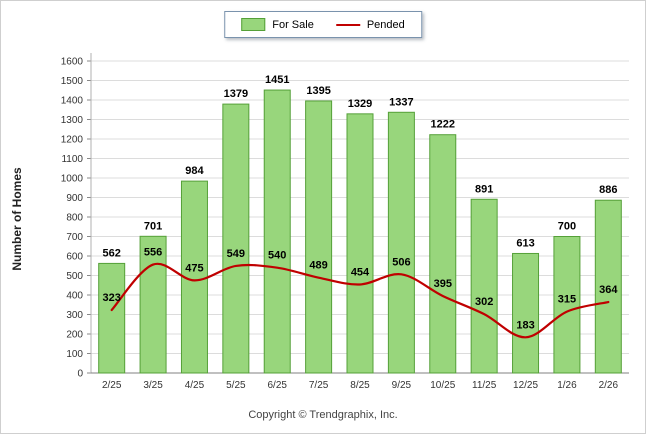 The width and height of the screenshot is (646, 434). I want to click on x-category-label: 11/25, so click(484, 385).